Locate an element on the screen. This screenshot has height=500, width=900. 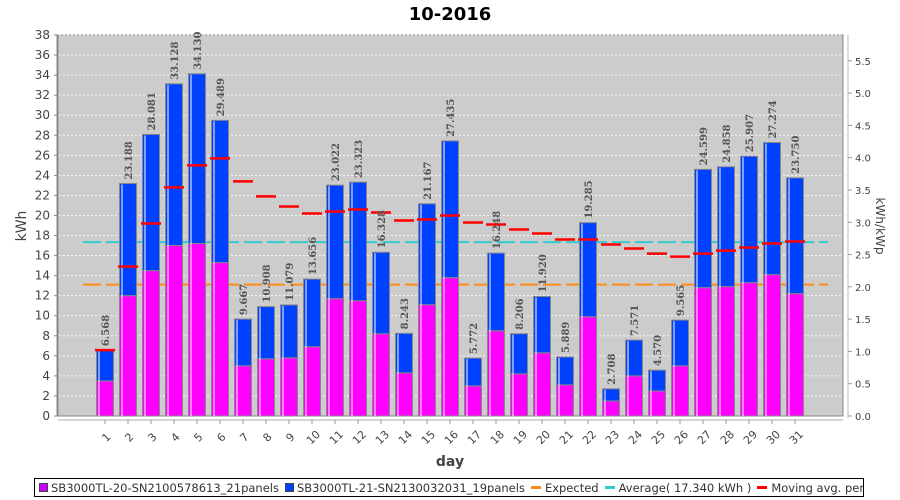
x-tick-label: 7 is located at coordinates (244, 437).